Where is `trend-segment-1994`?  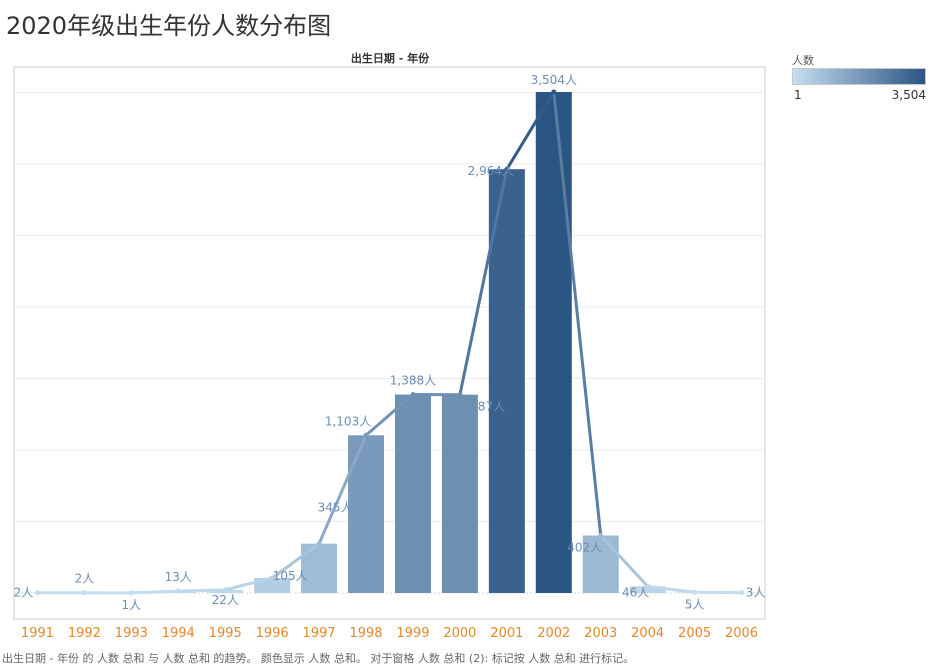
trend-segment-1994 is located at coordinates (201, 590).